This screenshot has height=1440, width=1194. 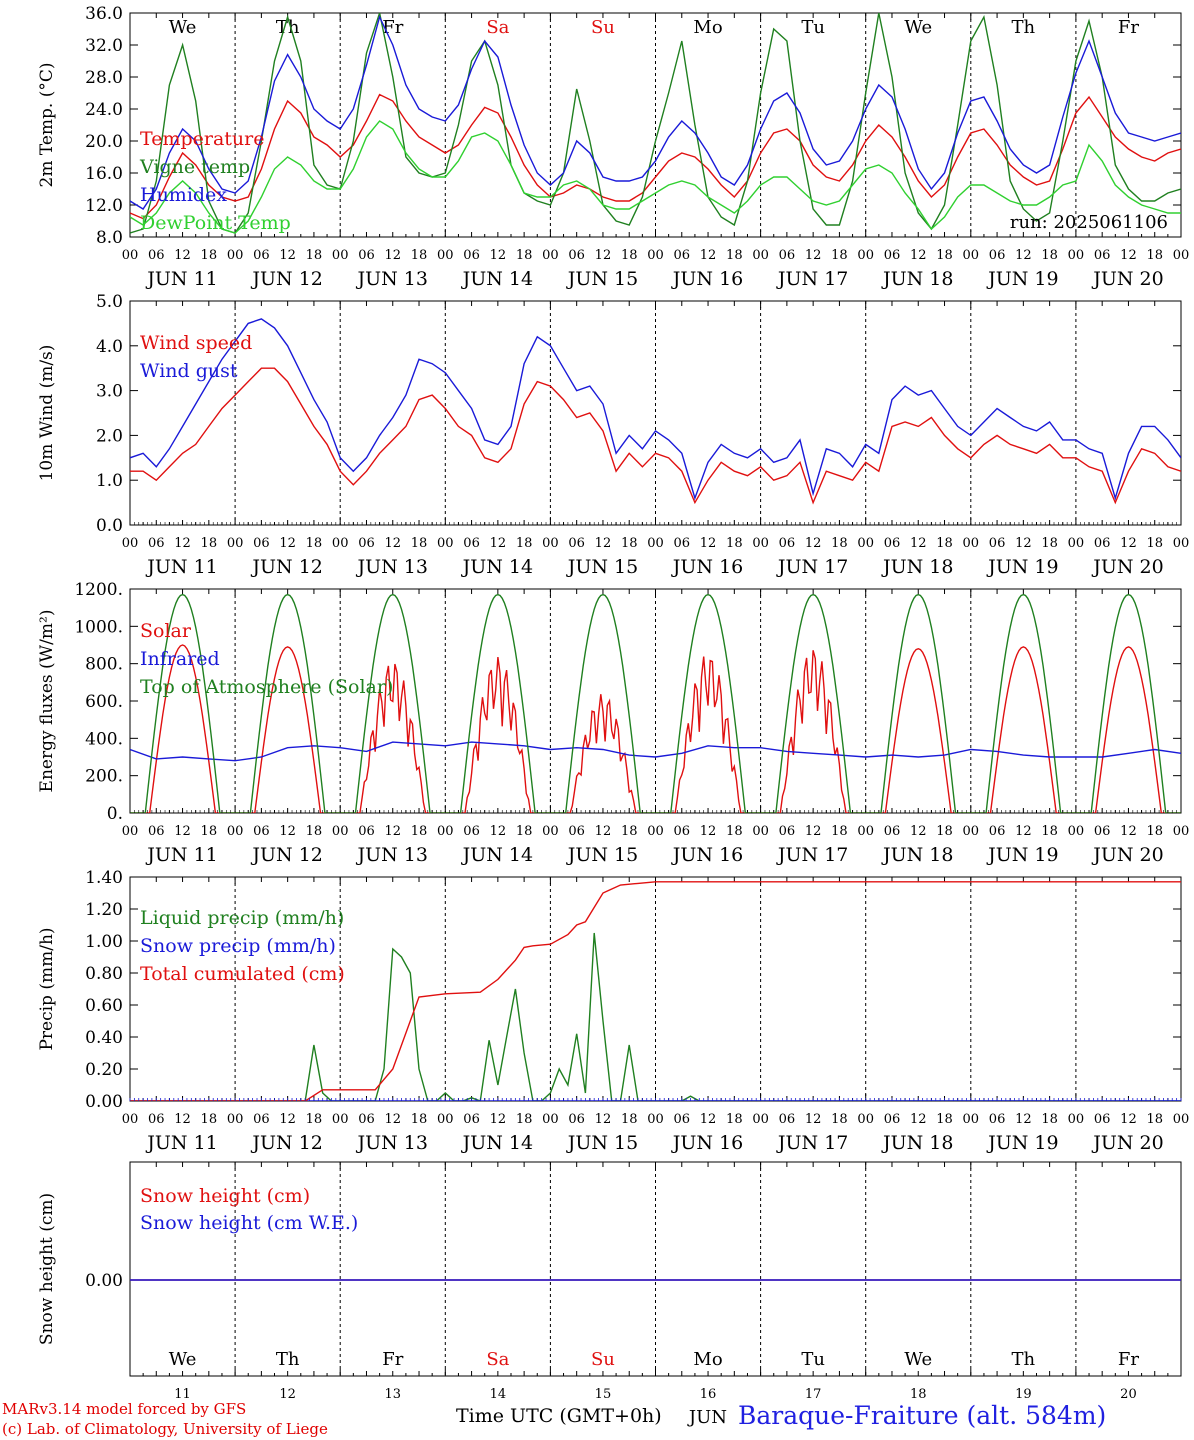 I want to click on weekday-label: Su, so click(x=603, y=27).